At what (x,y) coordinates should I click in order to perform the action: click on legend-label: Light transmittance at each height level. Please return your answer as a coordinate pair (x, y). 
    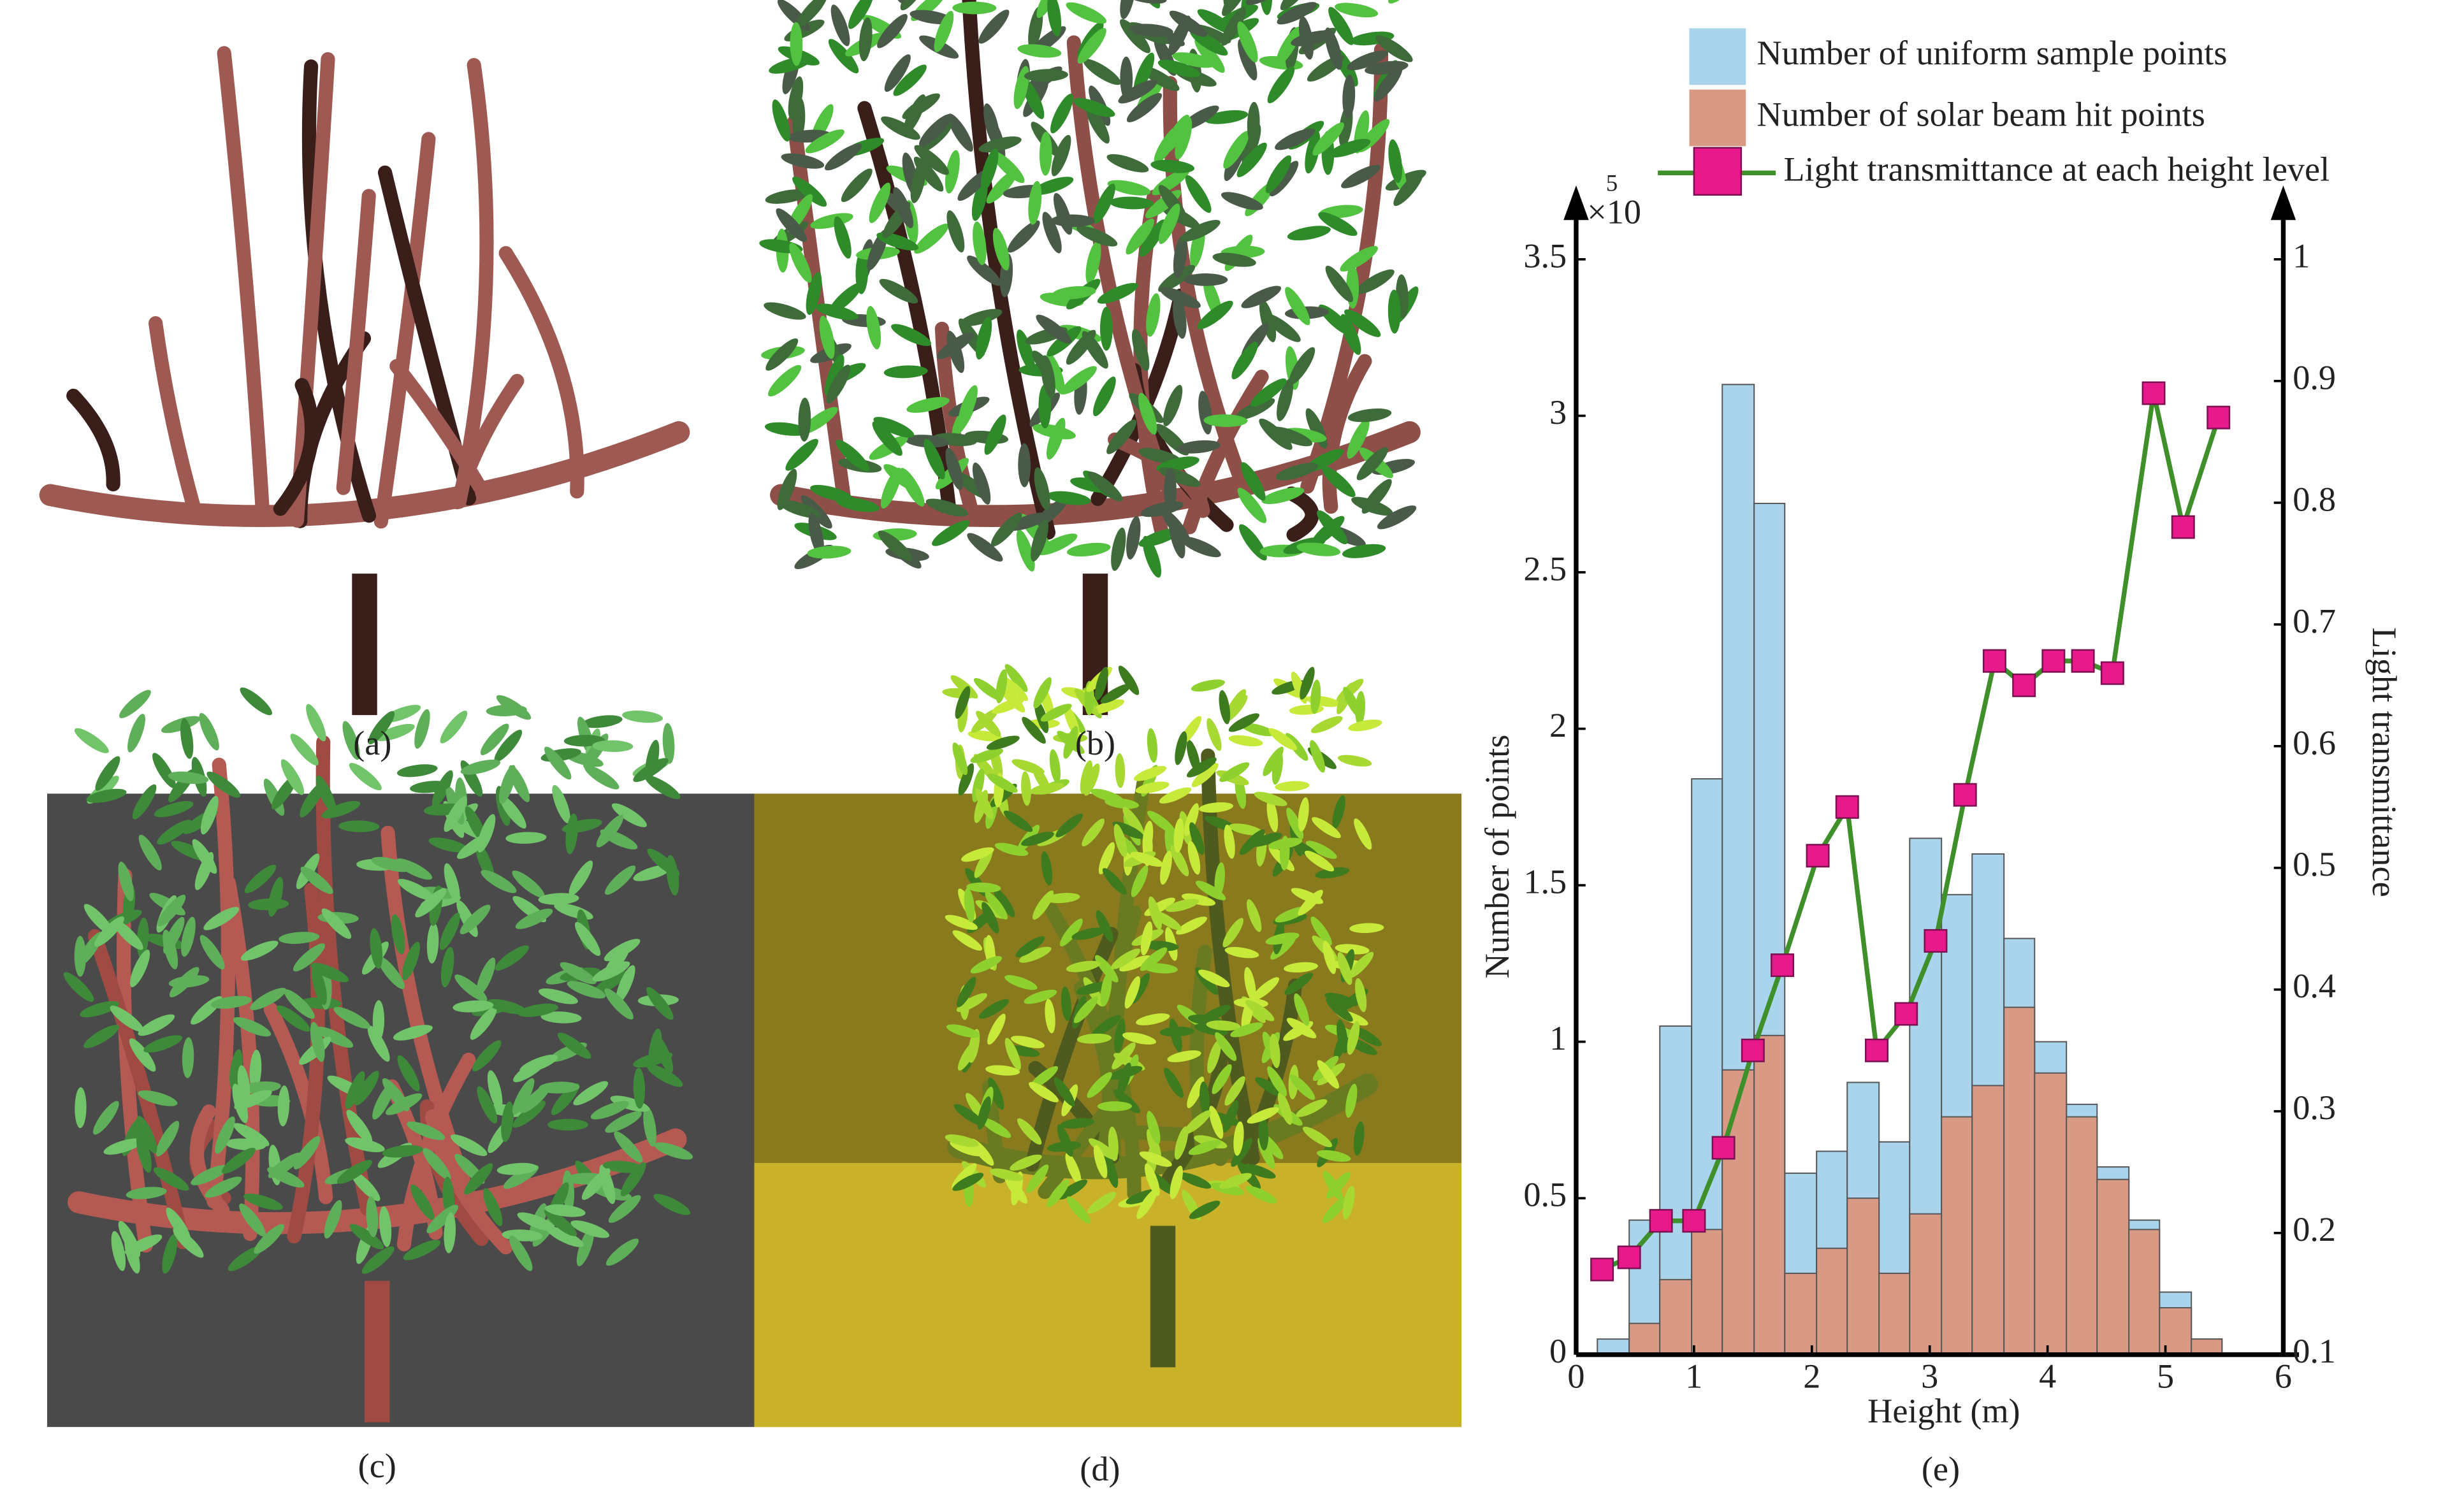
    Looking at the image, I should click on (2056, 169).